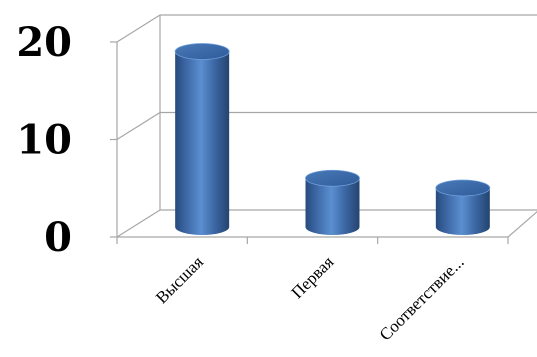  I want to click on y-tick-label: 0, so click(58, 237).